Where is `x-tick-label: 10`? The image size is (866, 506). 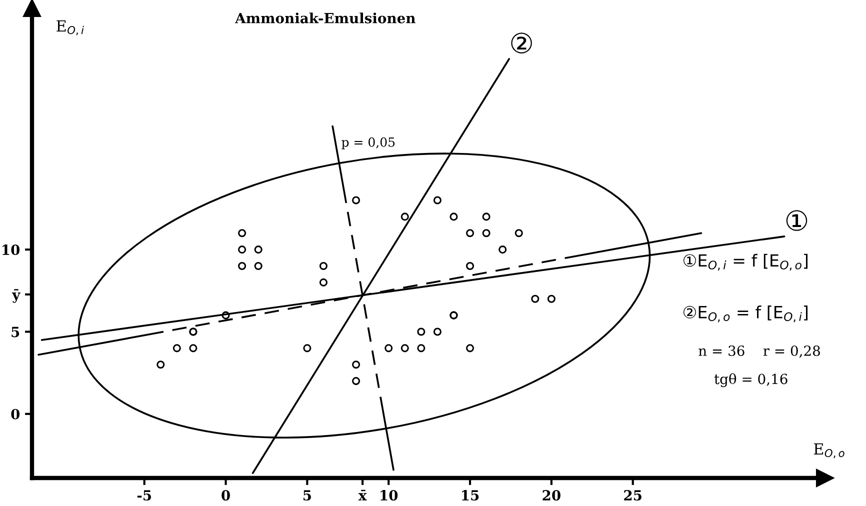
x-tick-label: 10 is located at coordinates (389, 495).